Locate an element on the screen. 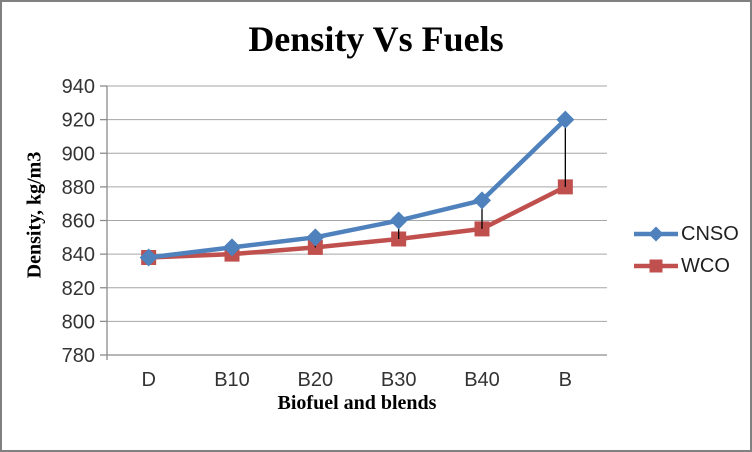 This screenshot has height=452, width=752. y-tick-label: 860 is located at coordinates (78, 222).